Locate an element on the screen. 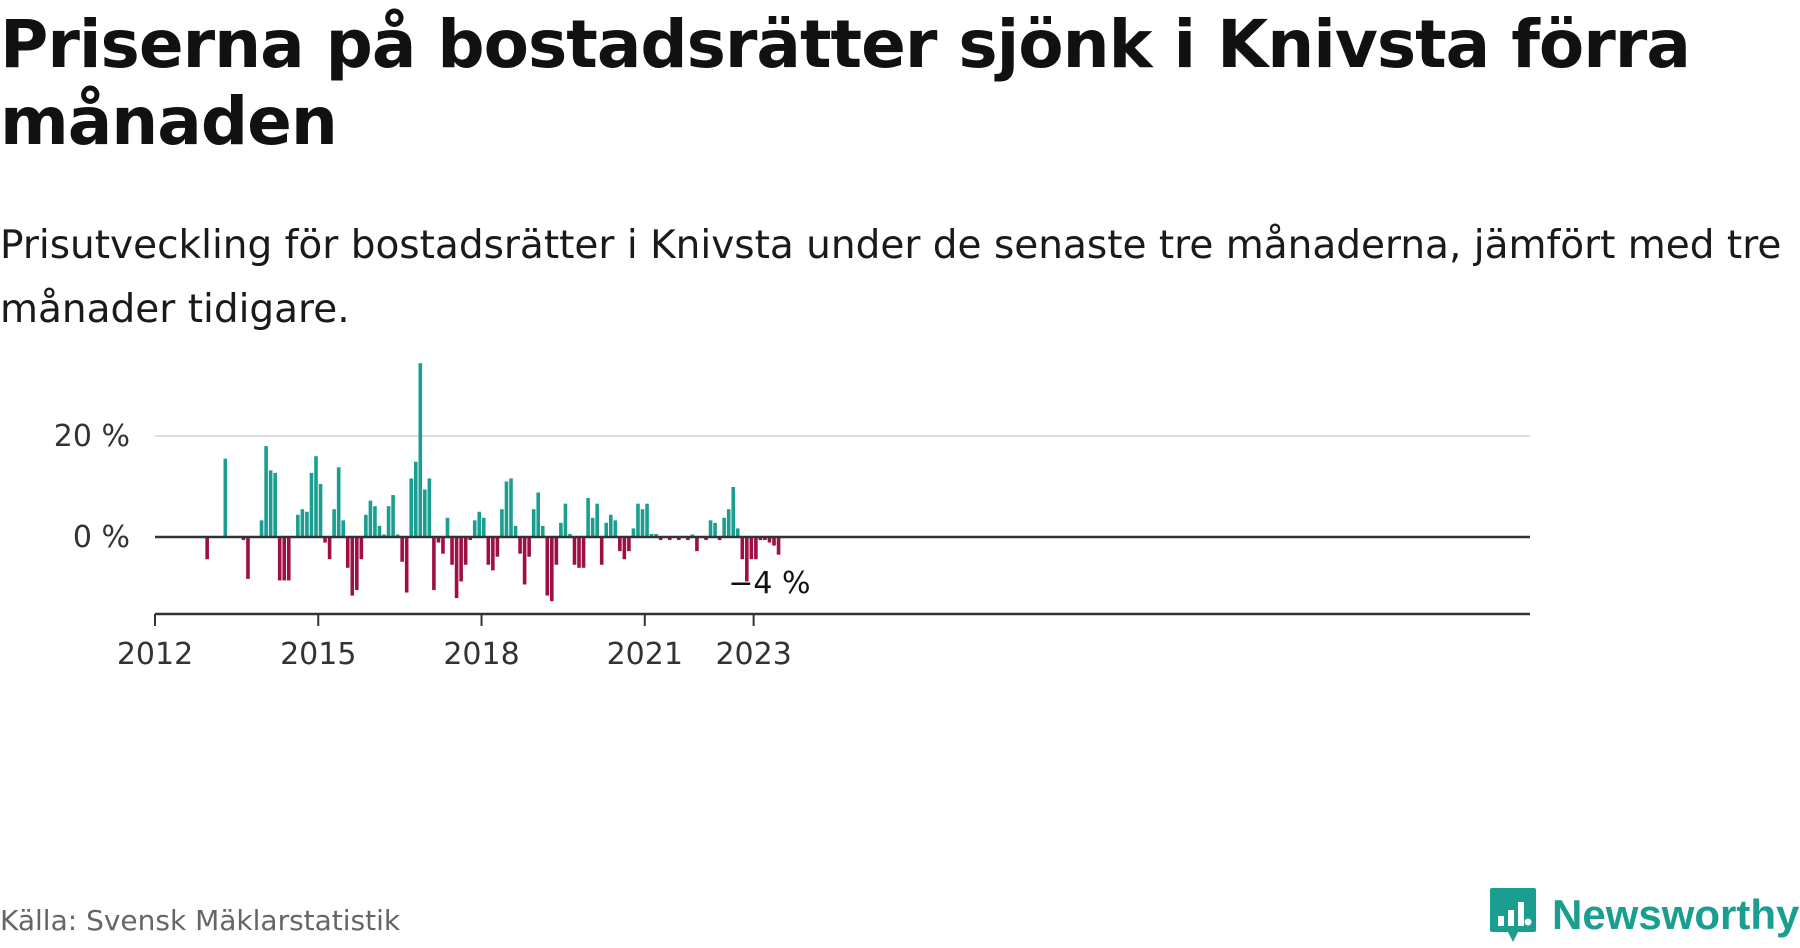  x-tick-label: 2012 is located at coordinates (155, 654).